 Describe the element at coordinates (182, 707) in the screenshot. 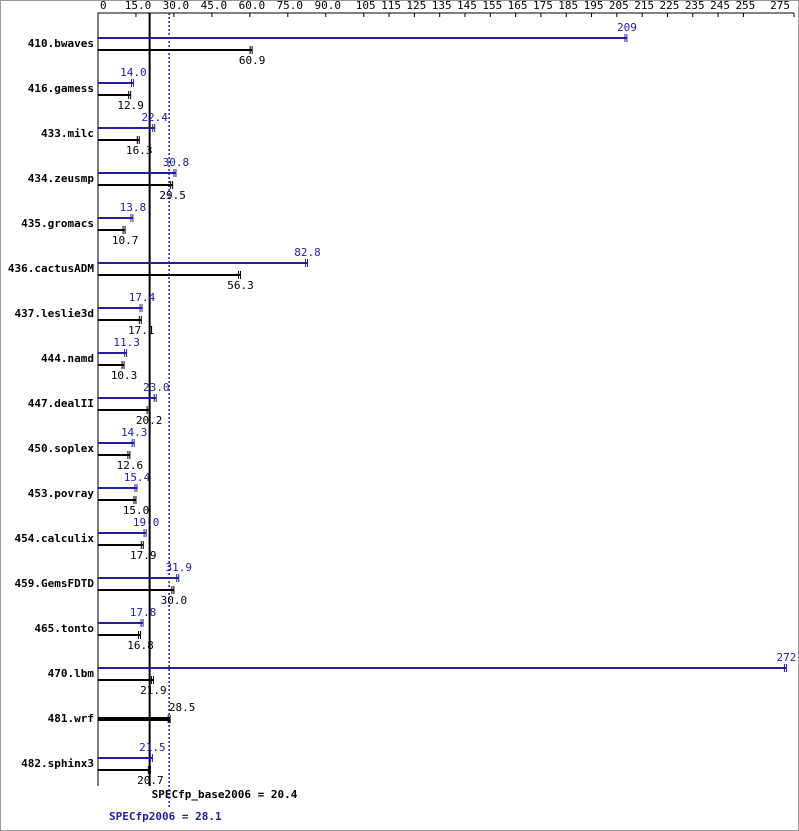

I see `value-label: 28.5` at that location.